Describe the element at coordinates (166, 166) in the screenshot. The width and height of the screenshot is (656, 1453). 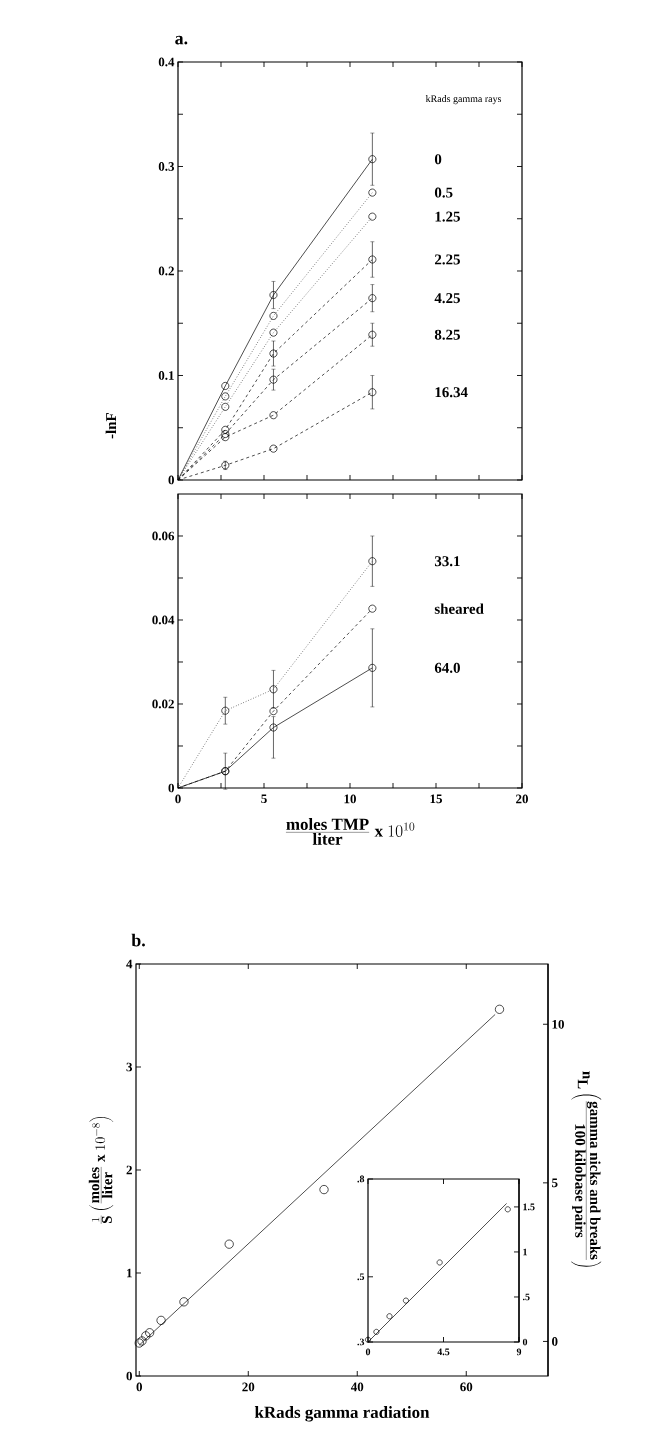
I see `y-tick-label: 0.3` at that location.